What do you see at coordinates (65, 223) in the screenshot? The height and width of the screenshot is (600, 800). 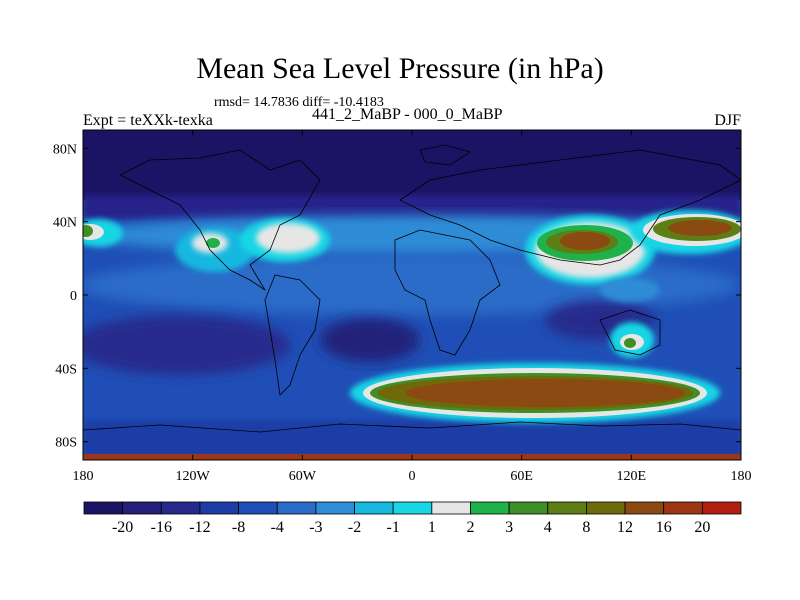 I see `lat-tick-label: 40N` at bounding box center [65, 223].